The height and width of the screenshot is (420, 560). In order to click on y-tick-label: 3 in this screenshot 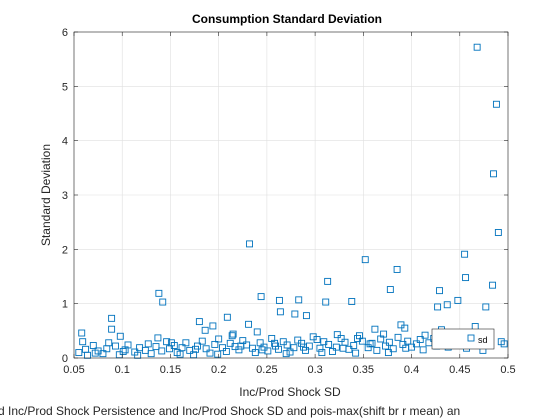, I will do `click(65, 196)`.